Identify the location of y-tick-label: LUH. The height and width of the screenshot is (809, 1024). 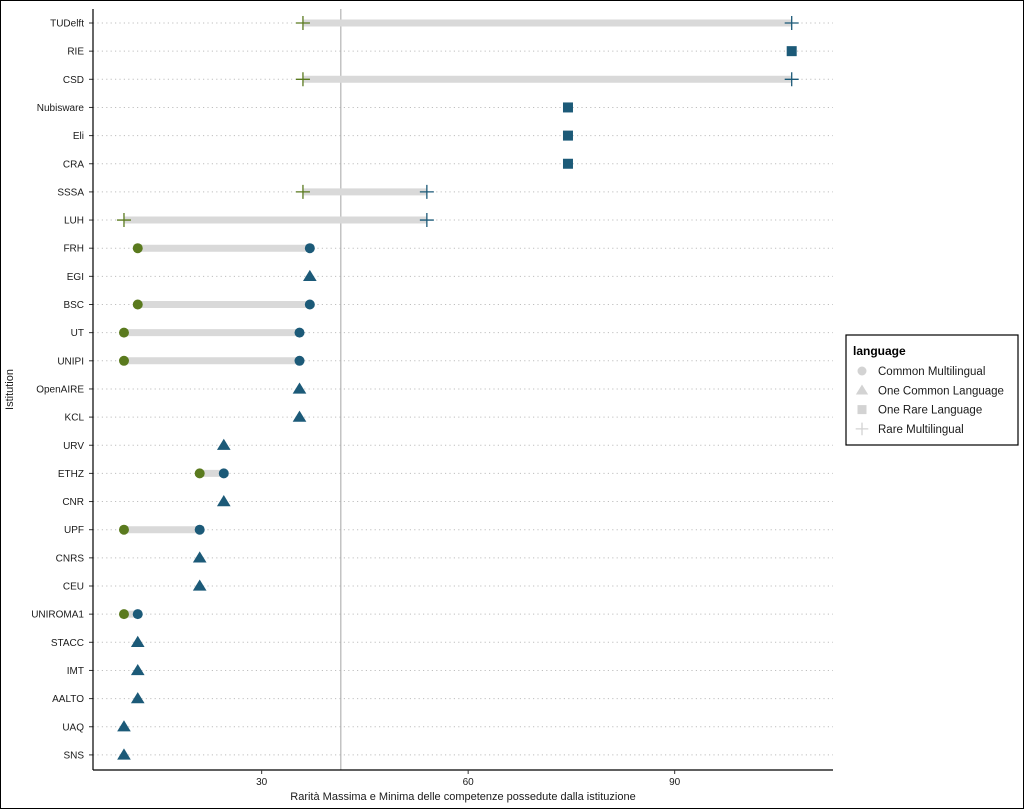
(74, 221).